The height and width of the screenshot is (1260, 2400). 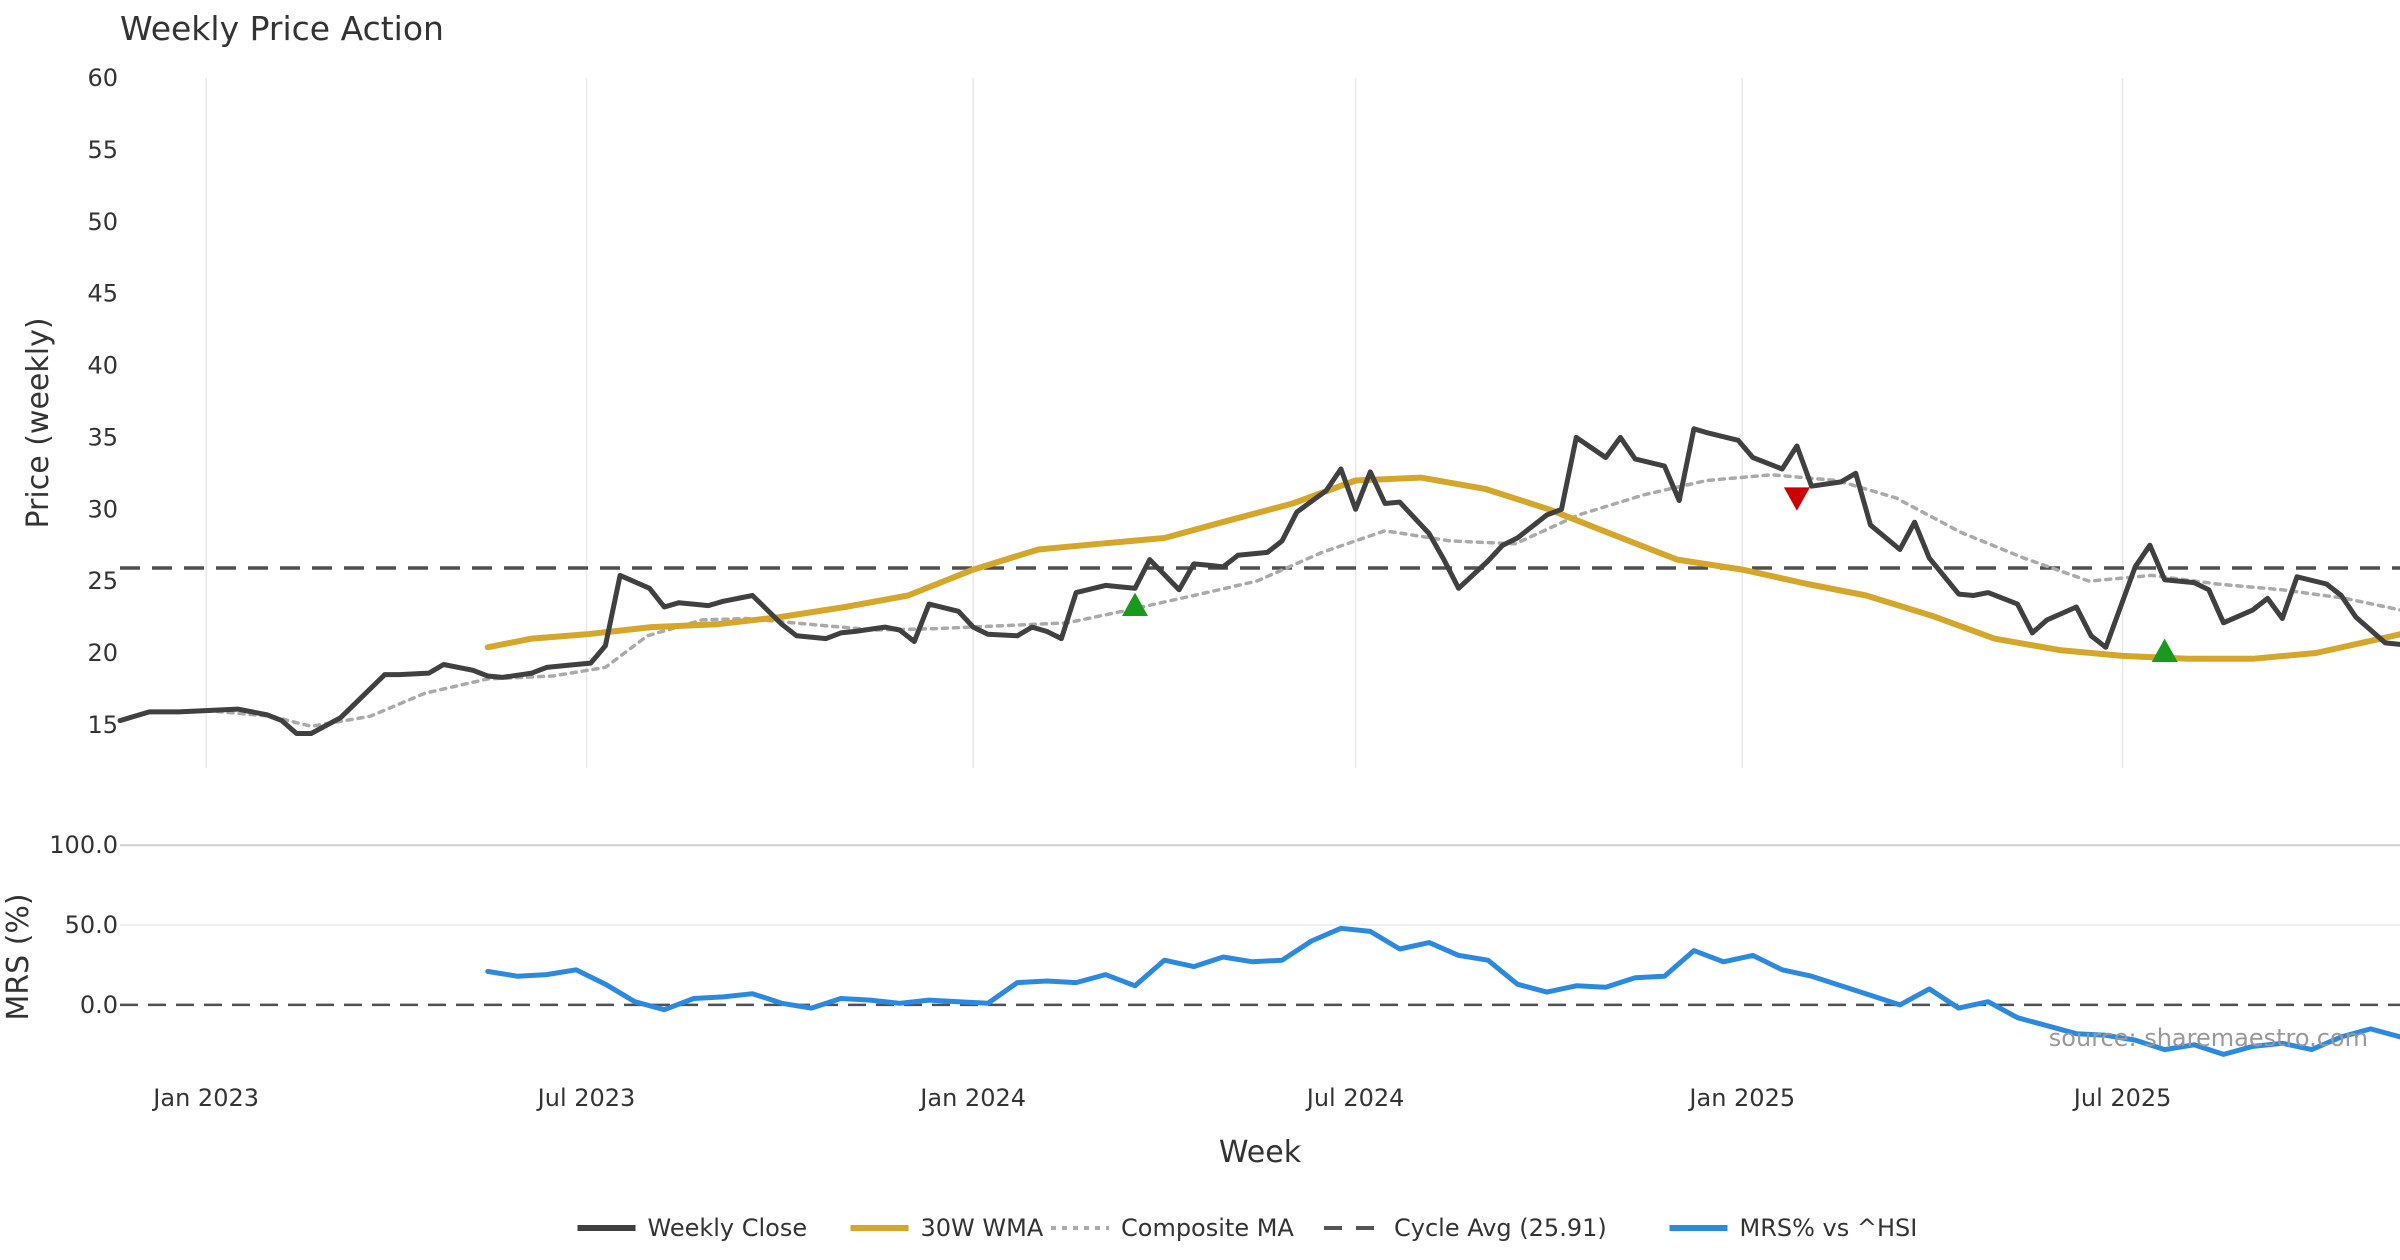 I want to click on y-tick-label: 35, so click(x=102, y=437).